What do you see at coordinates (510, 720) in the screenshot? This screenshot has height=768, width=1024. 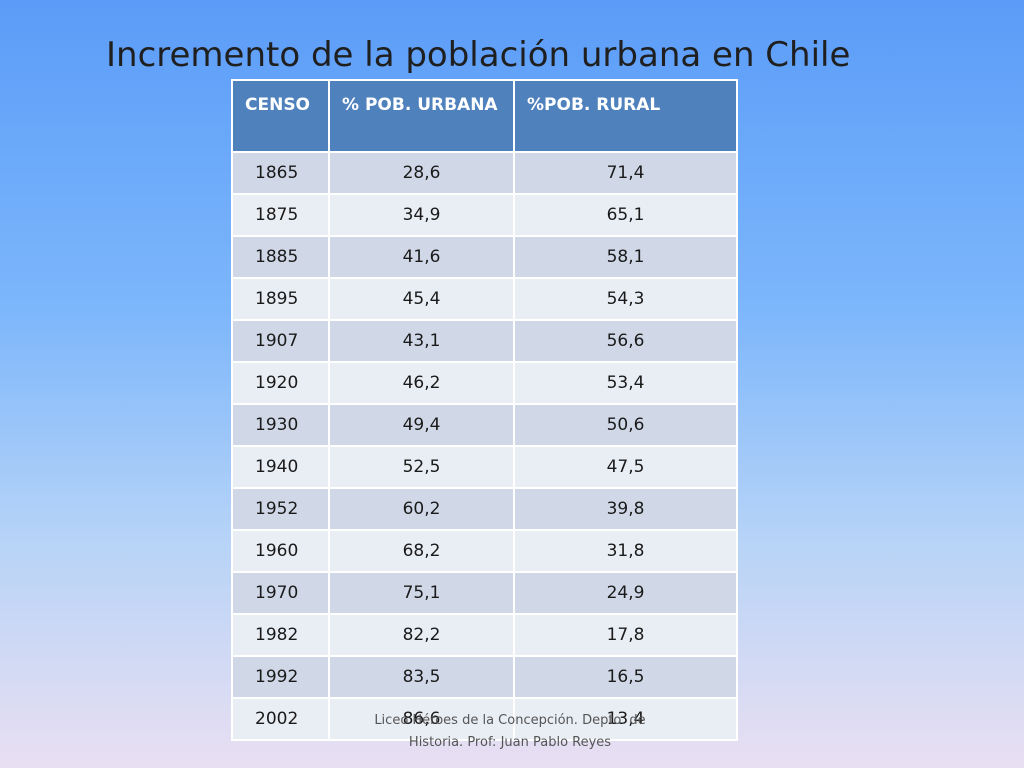 I see `footer-line-1: Liceo Héroes de la Concepción. Depto. de` at bounding box center [510, 720].